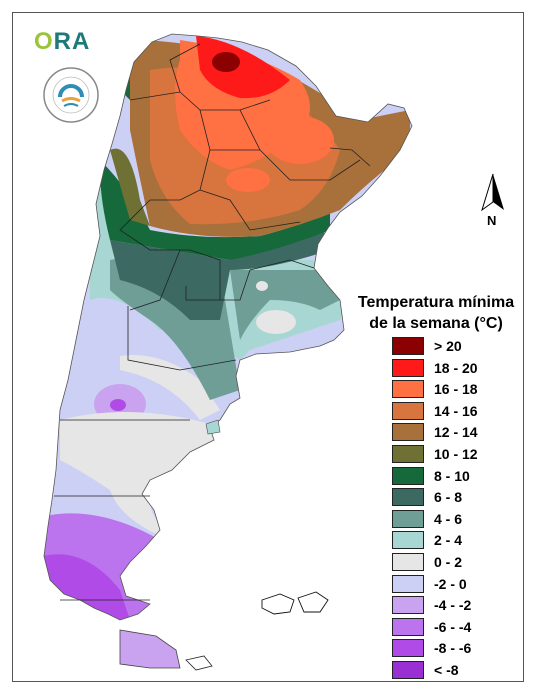 This screenshot has height=696, width=538. I want to click on legend-label: 4 - 6, so click(448, 518).